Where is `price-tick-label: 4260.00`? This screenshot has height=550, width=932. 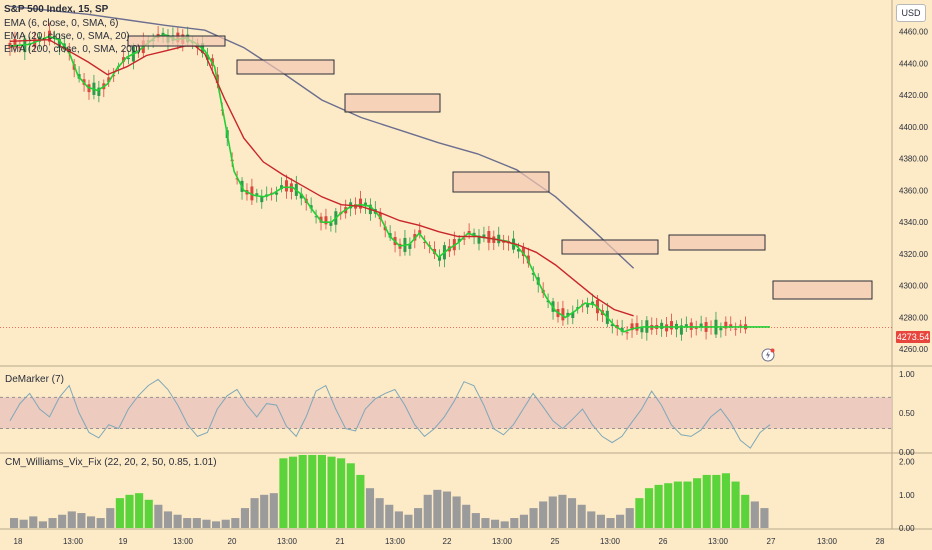 price-tick-label: 4260.00 is located at coordinates (913, 349).